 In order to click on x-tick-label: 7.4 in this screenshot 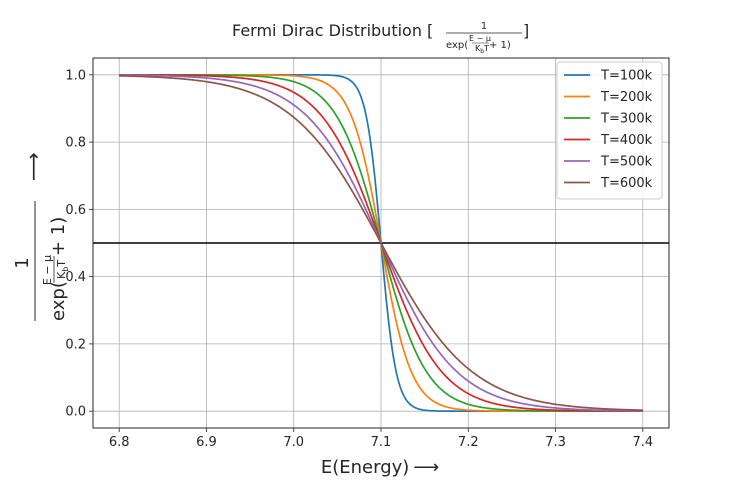, I will do `click(642, 442)`.